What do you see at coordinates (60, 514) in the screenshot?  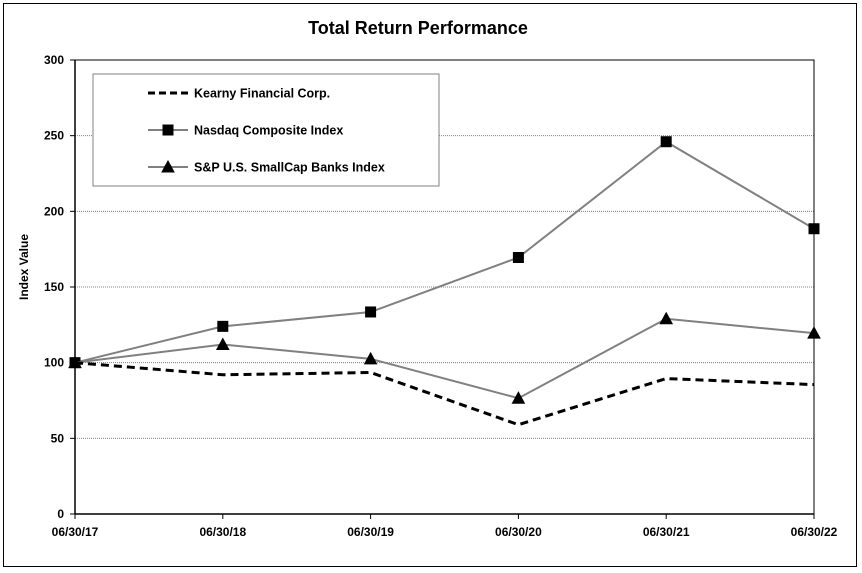 I see `y-tick-label: 0` at bounding box center [60, 514].